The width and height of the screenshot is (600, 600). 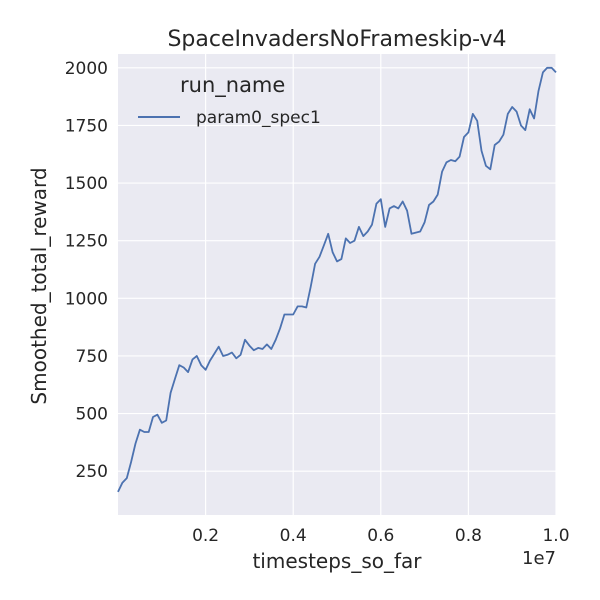 I want to click on legend-title: run_name, so click(x=232, y=85).